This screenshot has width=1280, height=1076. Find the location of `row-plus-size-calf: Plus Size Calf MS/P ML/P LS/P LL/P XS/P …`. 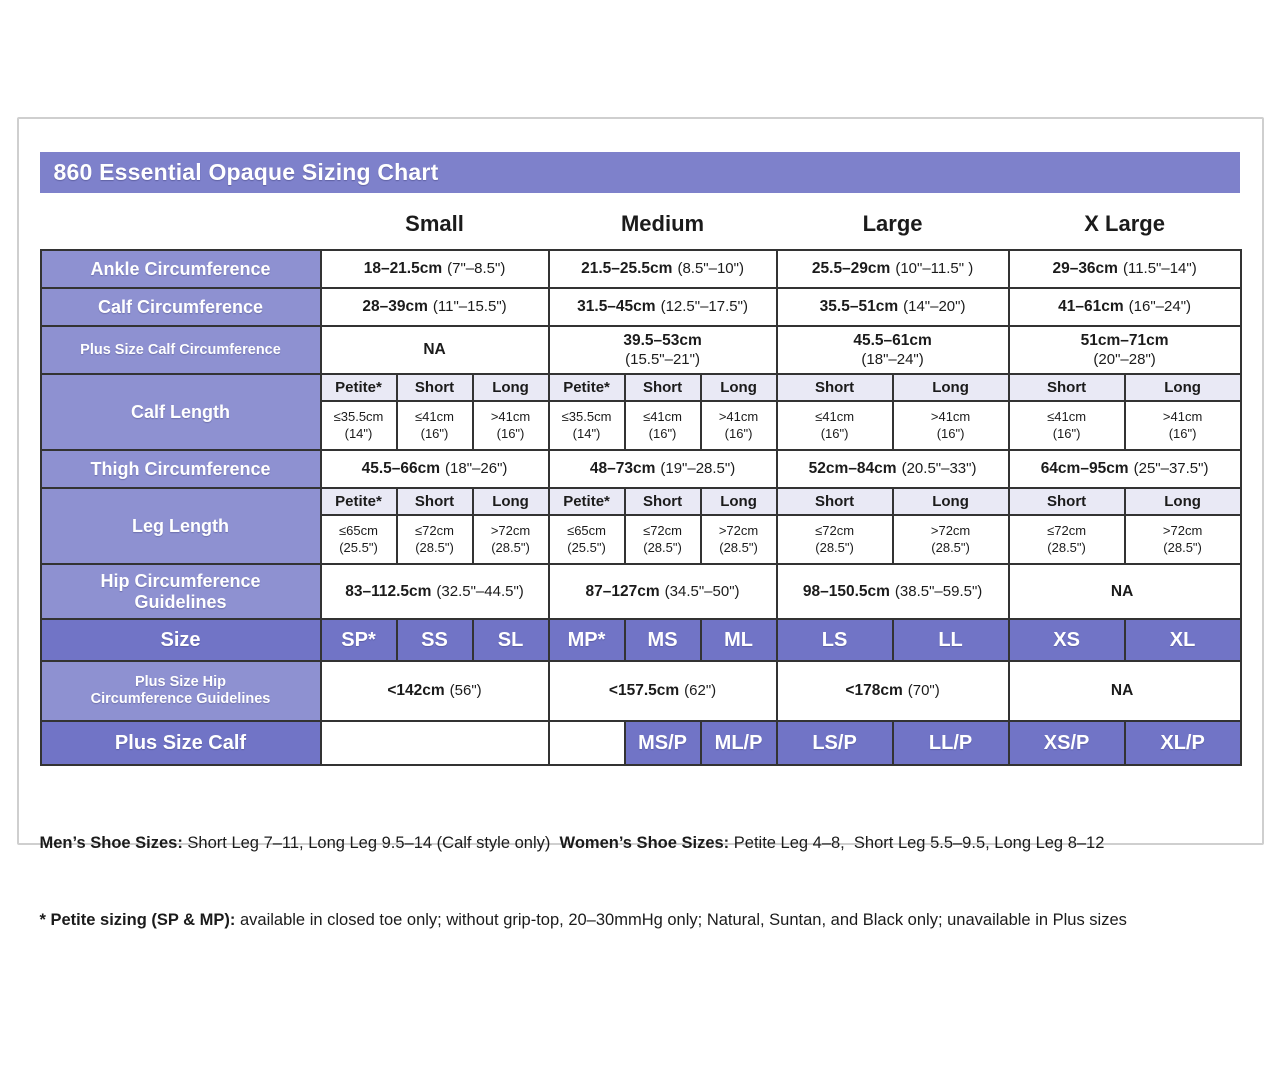

row-plus-size-calf: Plus Size Calf MS/P ML/P LS/P LL/P XS/P … is located at coordinates (640, 743).